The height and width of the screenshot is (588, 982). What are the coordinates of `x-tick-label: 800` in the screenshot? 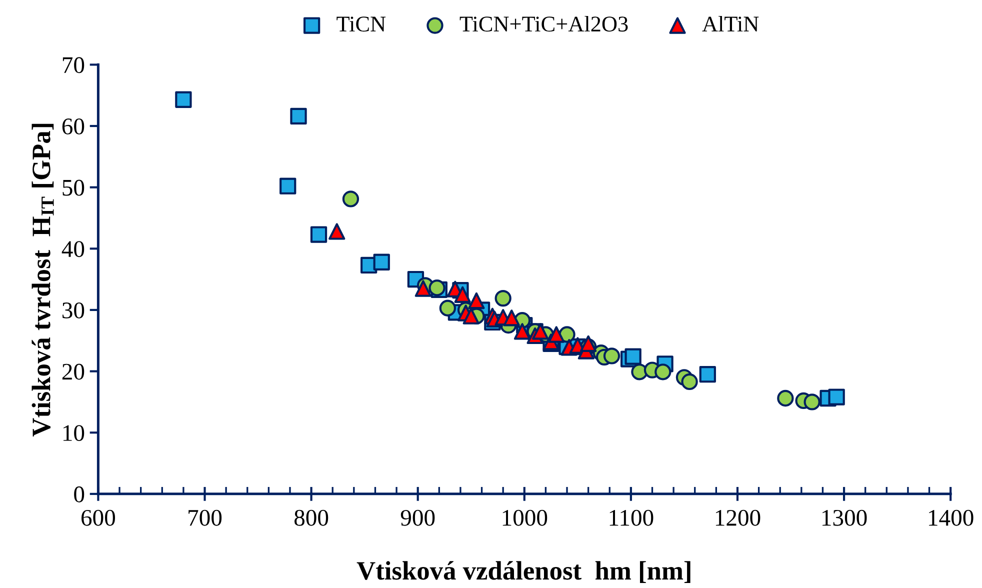 It's located at (311, 518).